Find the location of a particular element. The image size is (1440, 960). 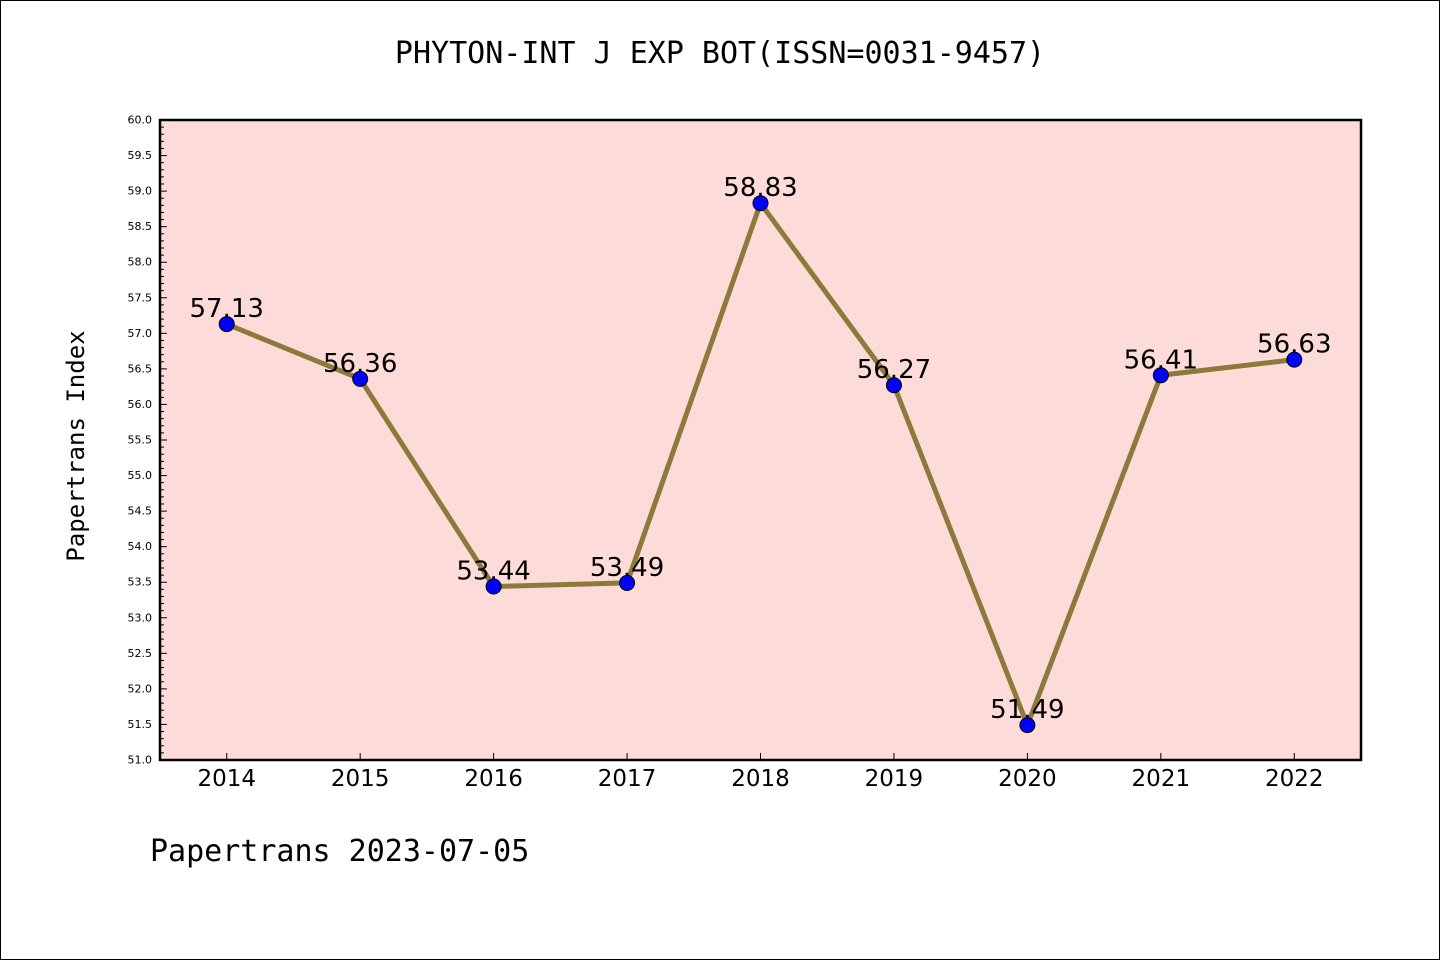

y-tick-label: 56.0 is located at coordinates (140, 404).